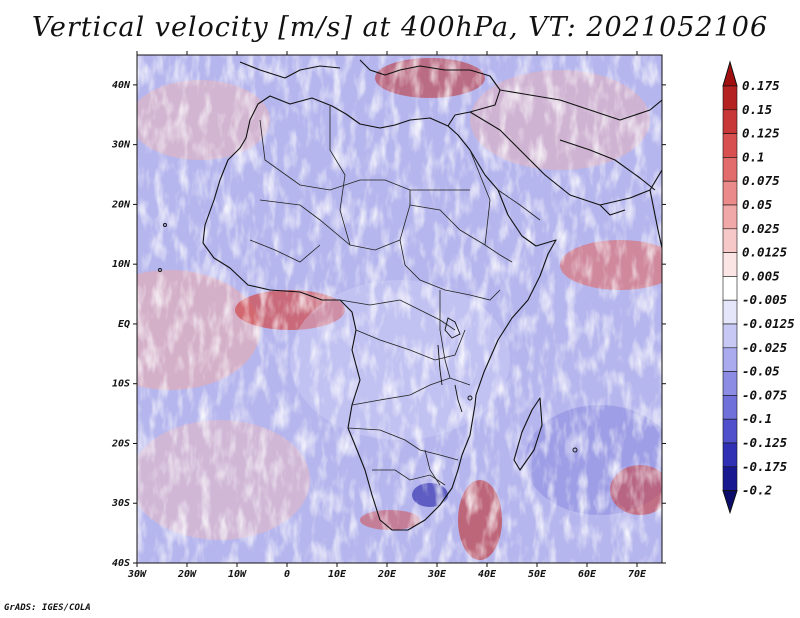 The width and height of the screenshot is (800, 618). What do you see at coordinates (730, 502) in the screenshot?
I see `colorbar-min-arrow` at bounding box center [730, 502].